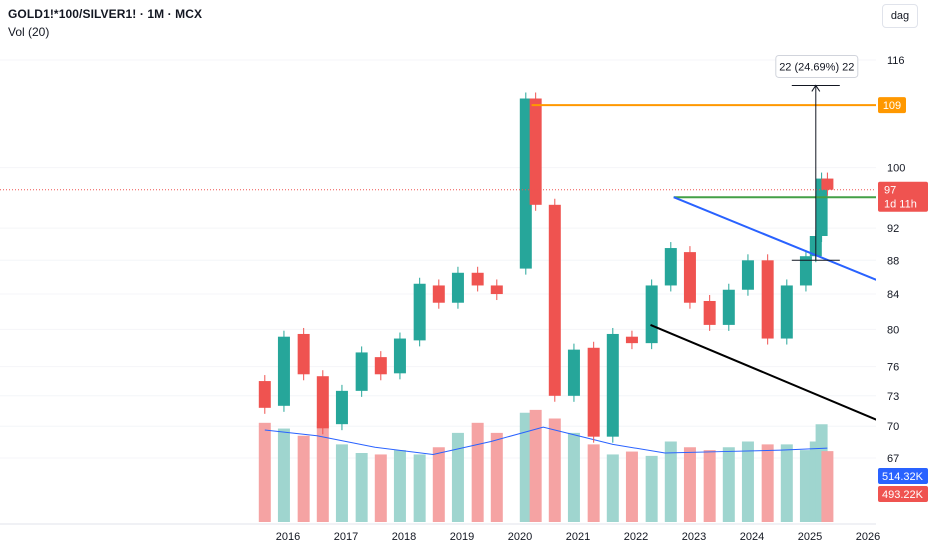  Describe the element at coordinates (893, 261) in the screenshot. I see `price-tick-label: 88` at that location.